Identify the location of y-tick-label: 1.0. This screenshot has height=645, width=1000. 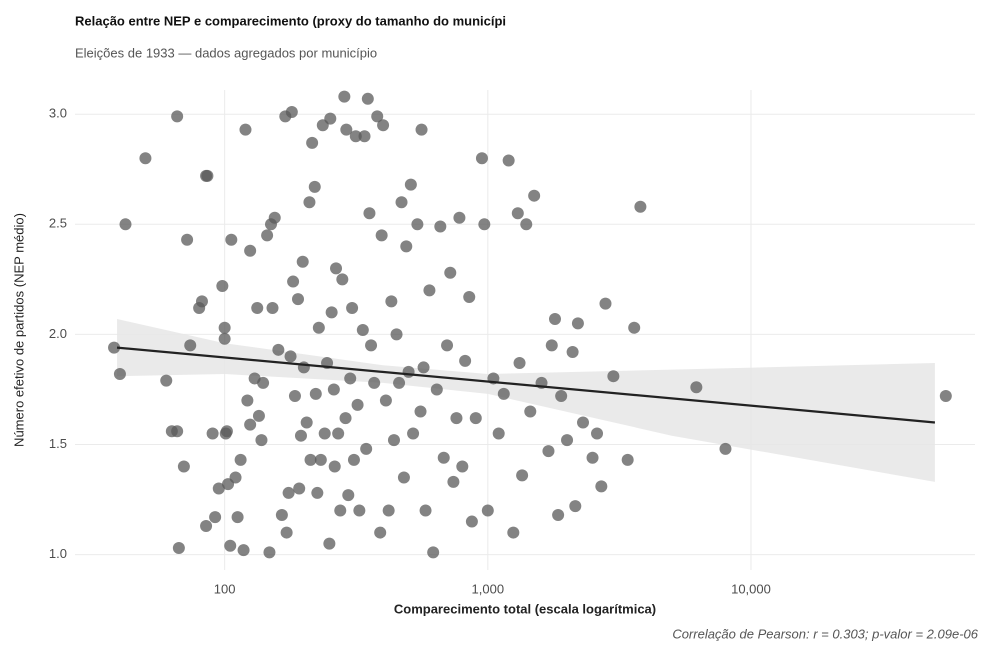
(58, 553).